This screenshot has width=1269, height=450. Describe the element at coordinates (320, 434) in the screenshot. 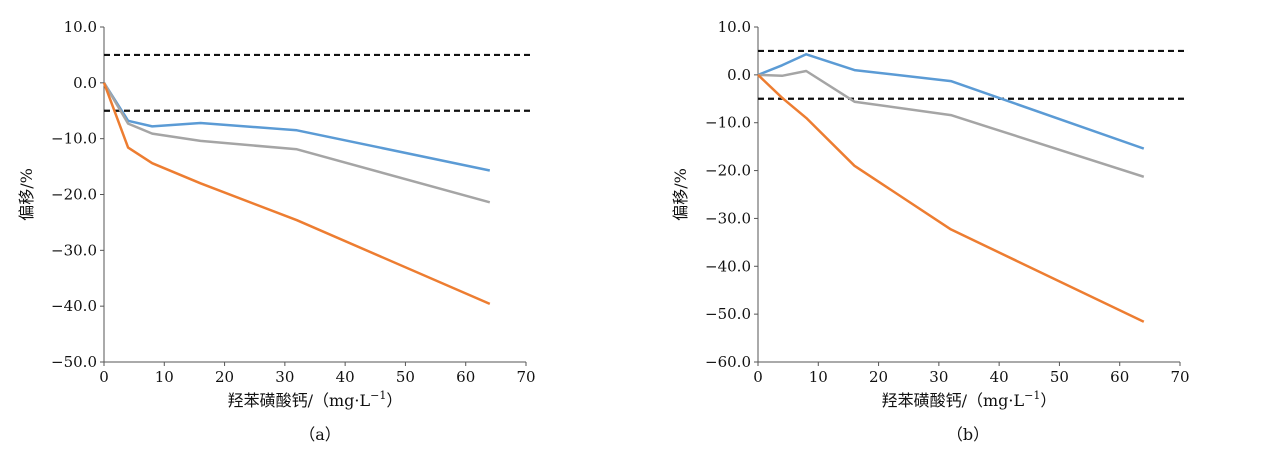

I see `panel-caption: （a）` at that location.